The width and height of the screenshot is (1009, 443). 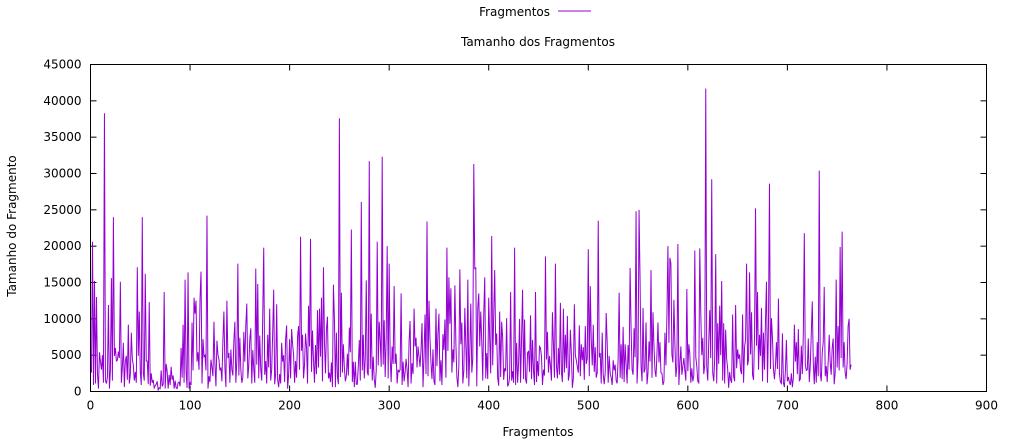 I want to click on x-axis-label: Fragmentos, so click(x=538, y=432).